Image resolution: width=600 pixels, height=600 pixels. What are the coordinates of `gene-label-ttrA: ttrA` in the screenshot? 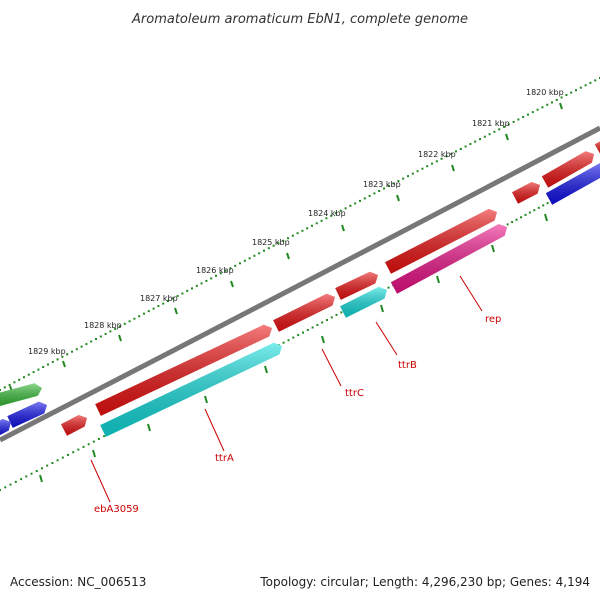 It's located at (224, 458).